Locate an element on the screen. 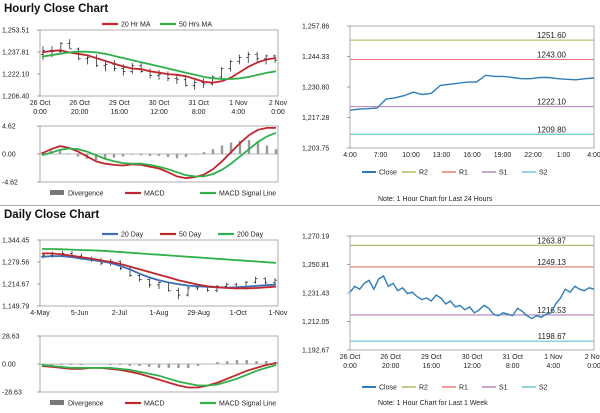 This screenshot has height=413, width=600. daily-pivot-y-label: 1,270.19 is located at coordinates (315, 237).